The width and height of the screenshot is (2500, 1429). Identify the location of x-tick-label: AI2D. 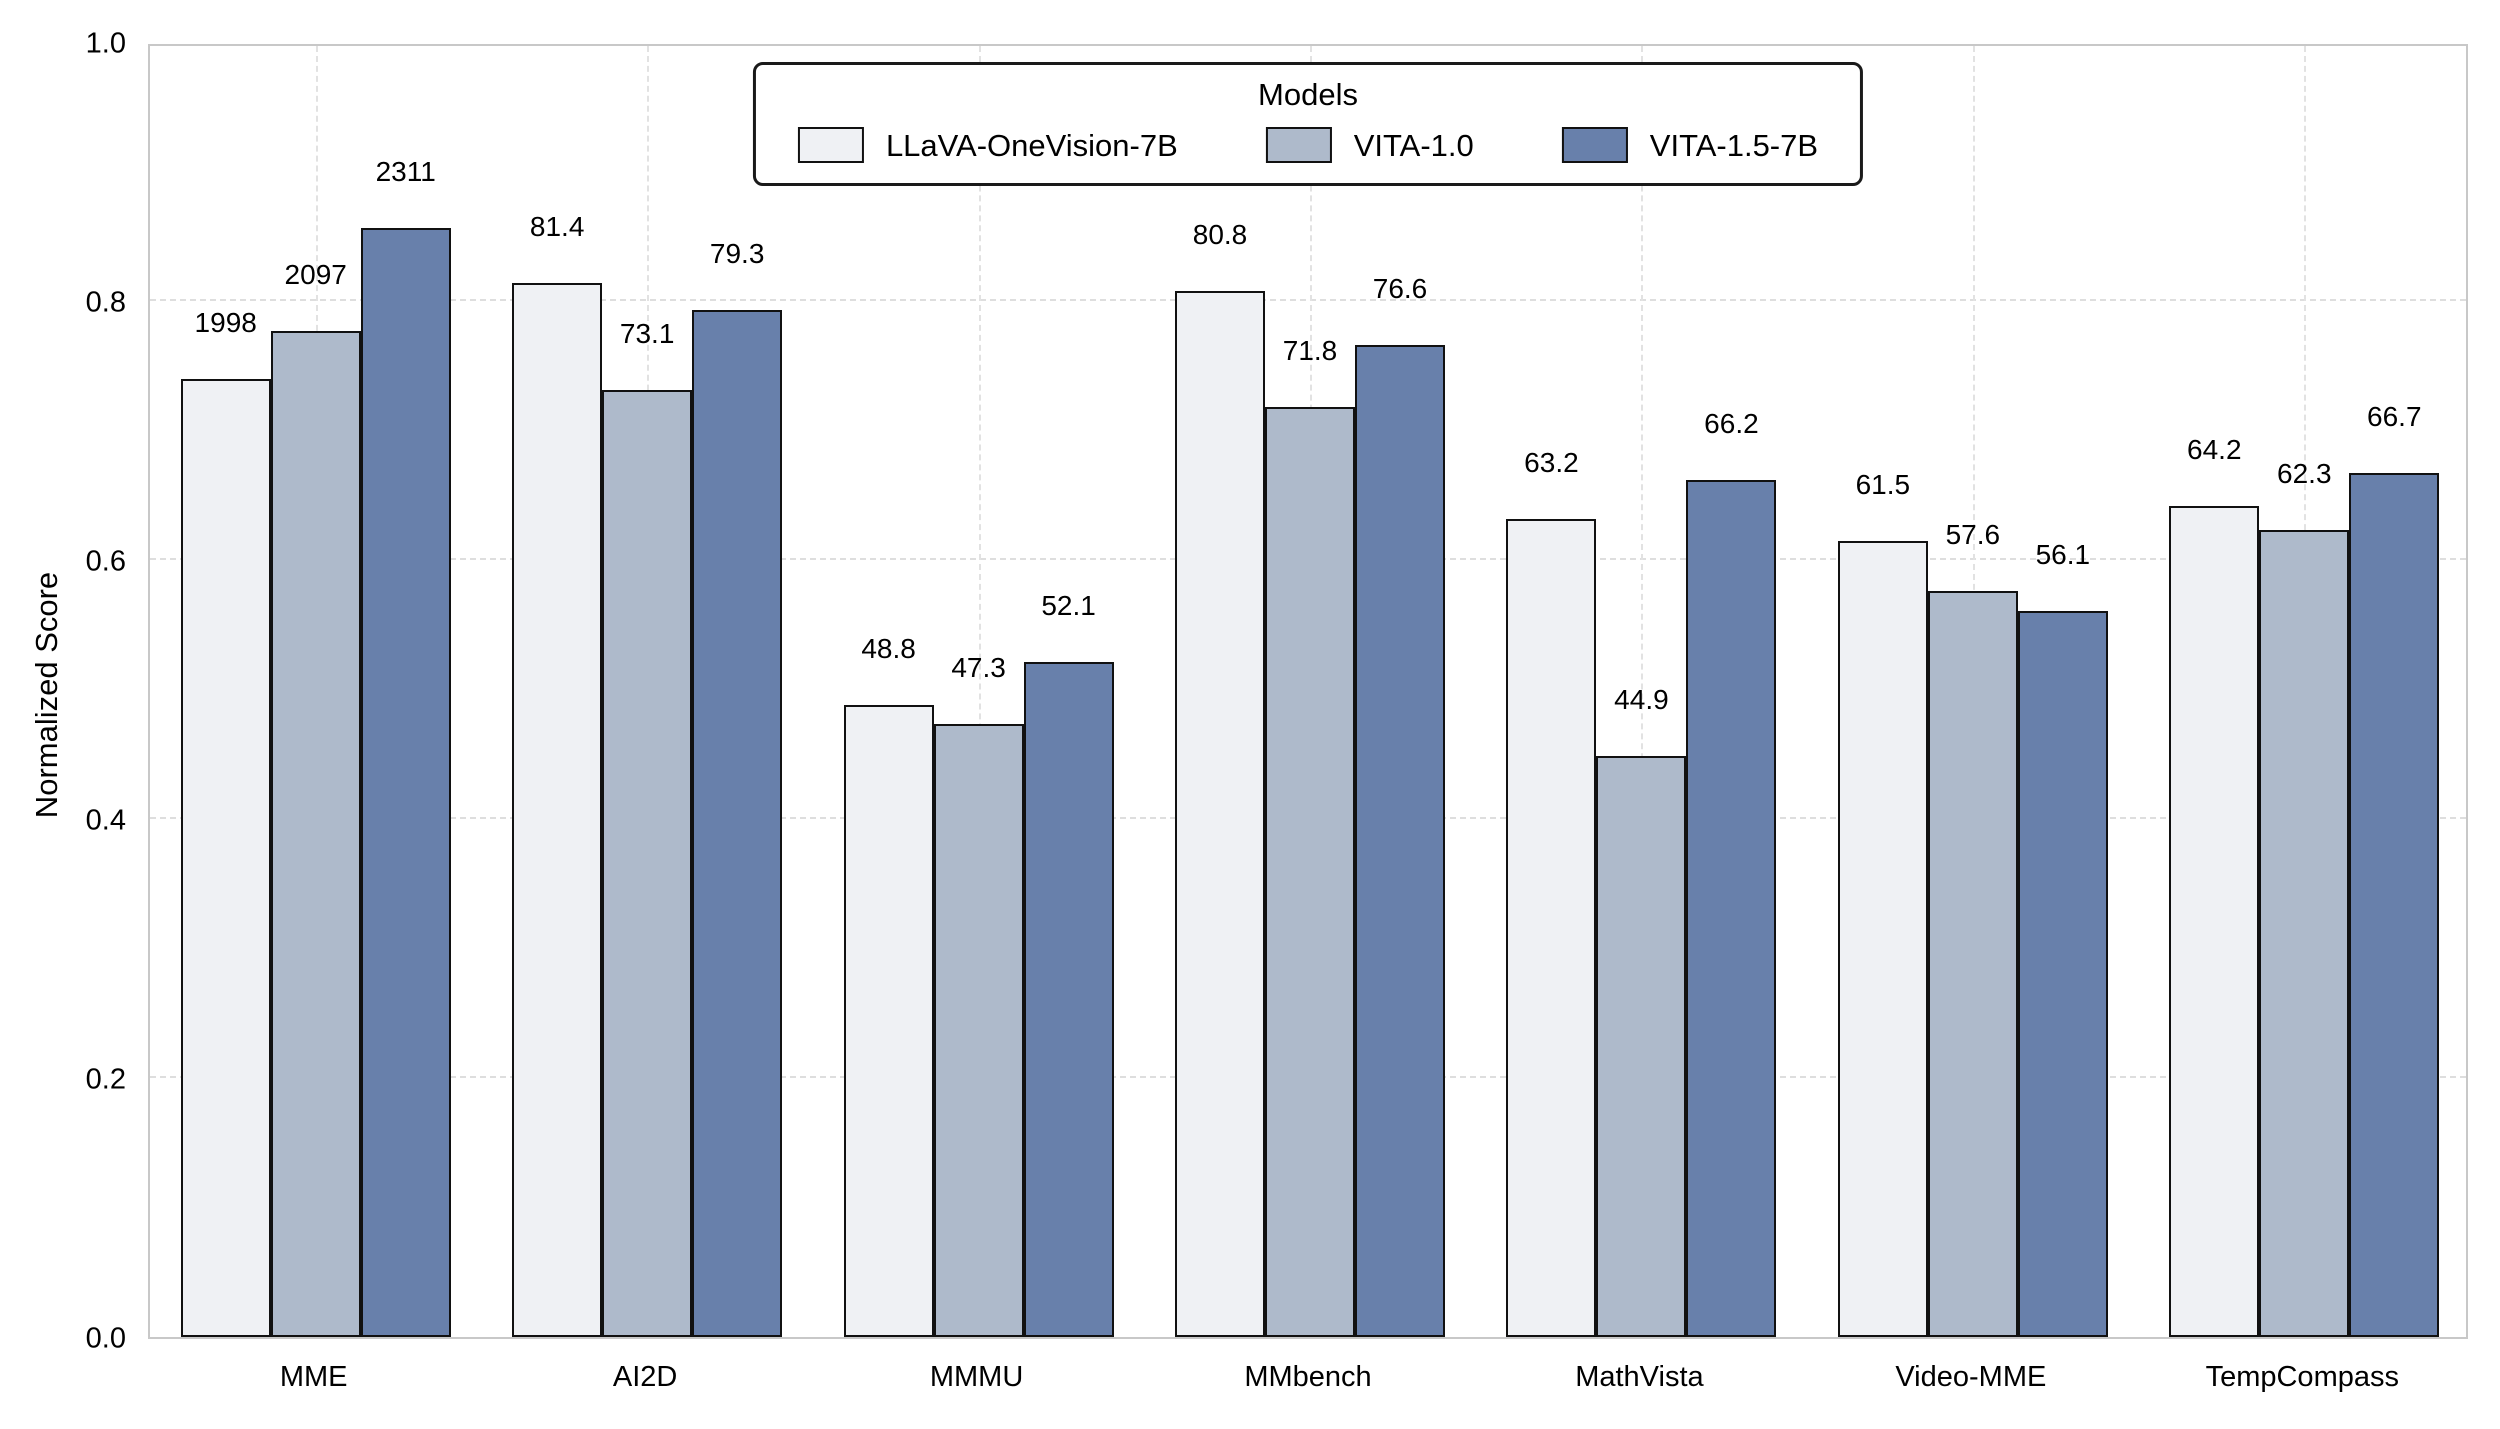
(645, 1377).